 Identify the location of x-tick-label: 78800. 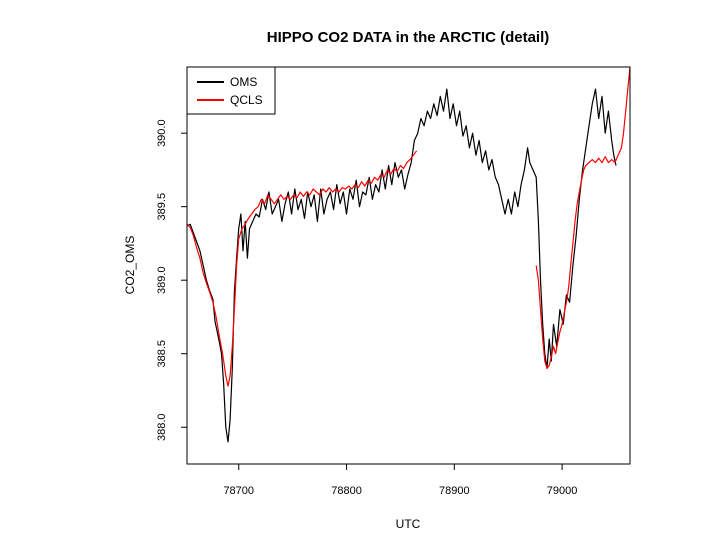
(346, 491).